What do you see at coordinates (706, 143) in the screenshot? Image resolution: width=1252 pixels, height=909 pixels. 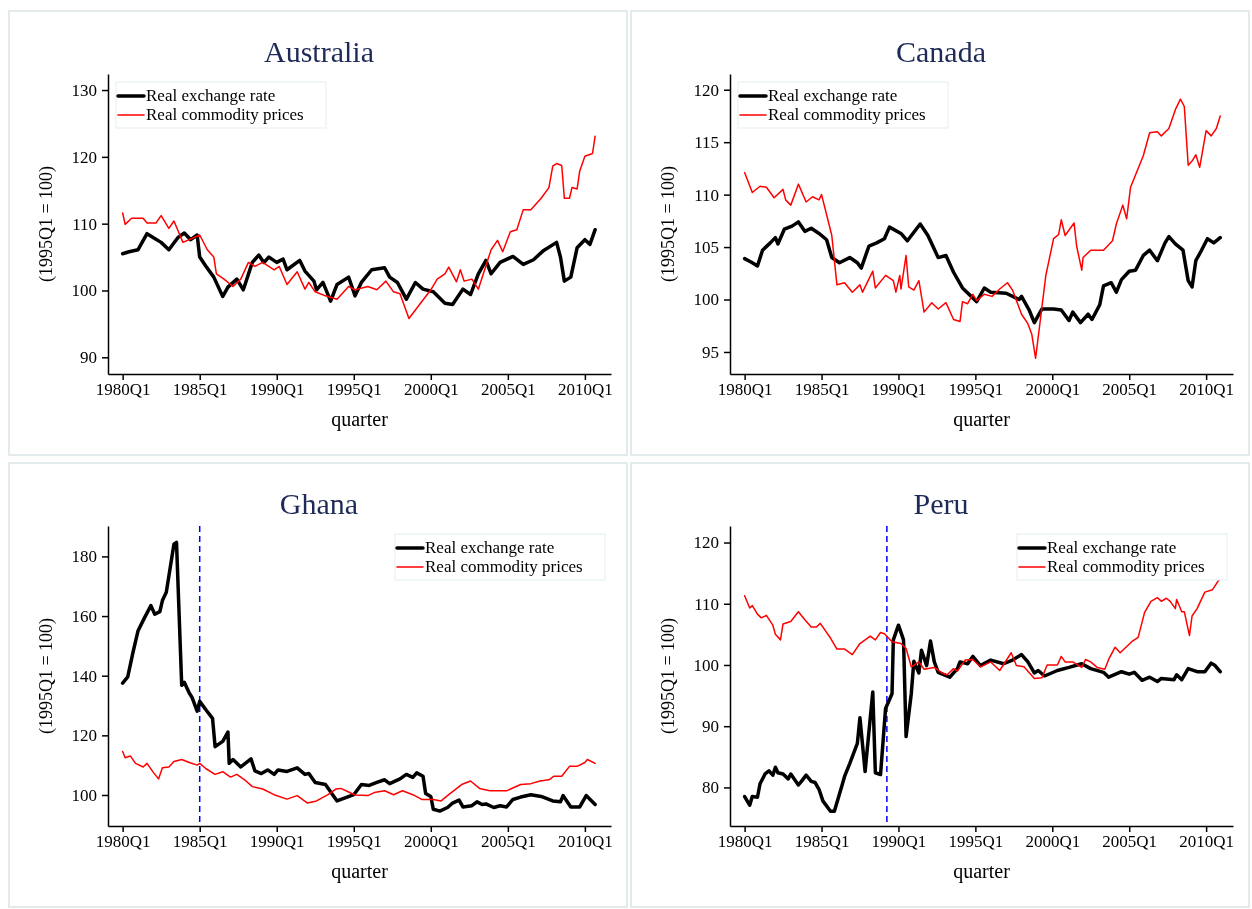 I see `y-tick-label: 115` at bounding box center [706, 143].